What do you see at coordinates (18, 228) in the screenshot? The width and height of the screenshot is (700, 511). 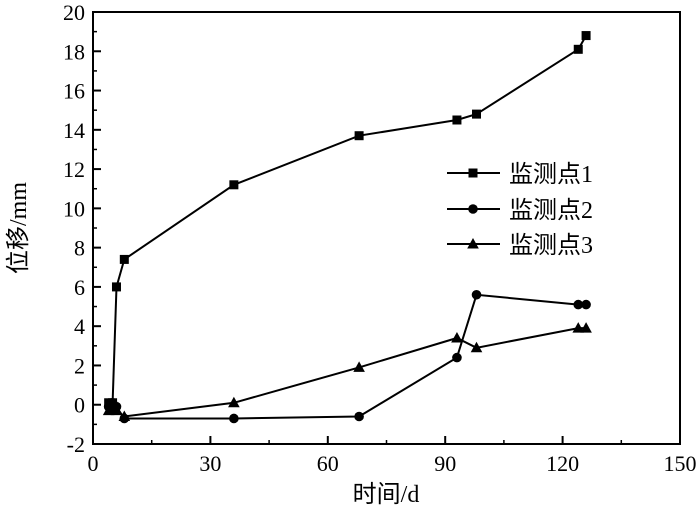 I see `y-axis-title: 位移/mm` at bounding box center [18, 228].